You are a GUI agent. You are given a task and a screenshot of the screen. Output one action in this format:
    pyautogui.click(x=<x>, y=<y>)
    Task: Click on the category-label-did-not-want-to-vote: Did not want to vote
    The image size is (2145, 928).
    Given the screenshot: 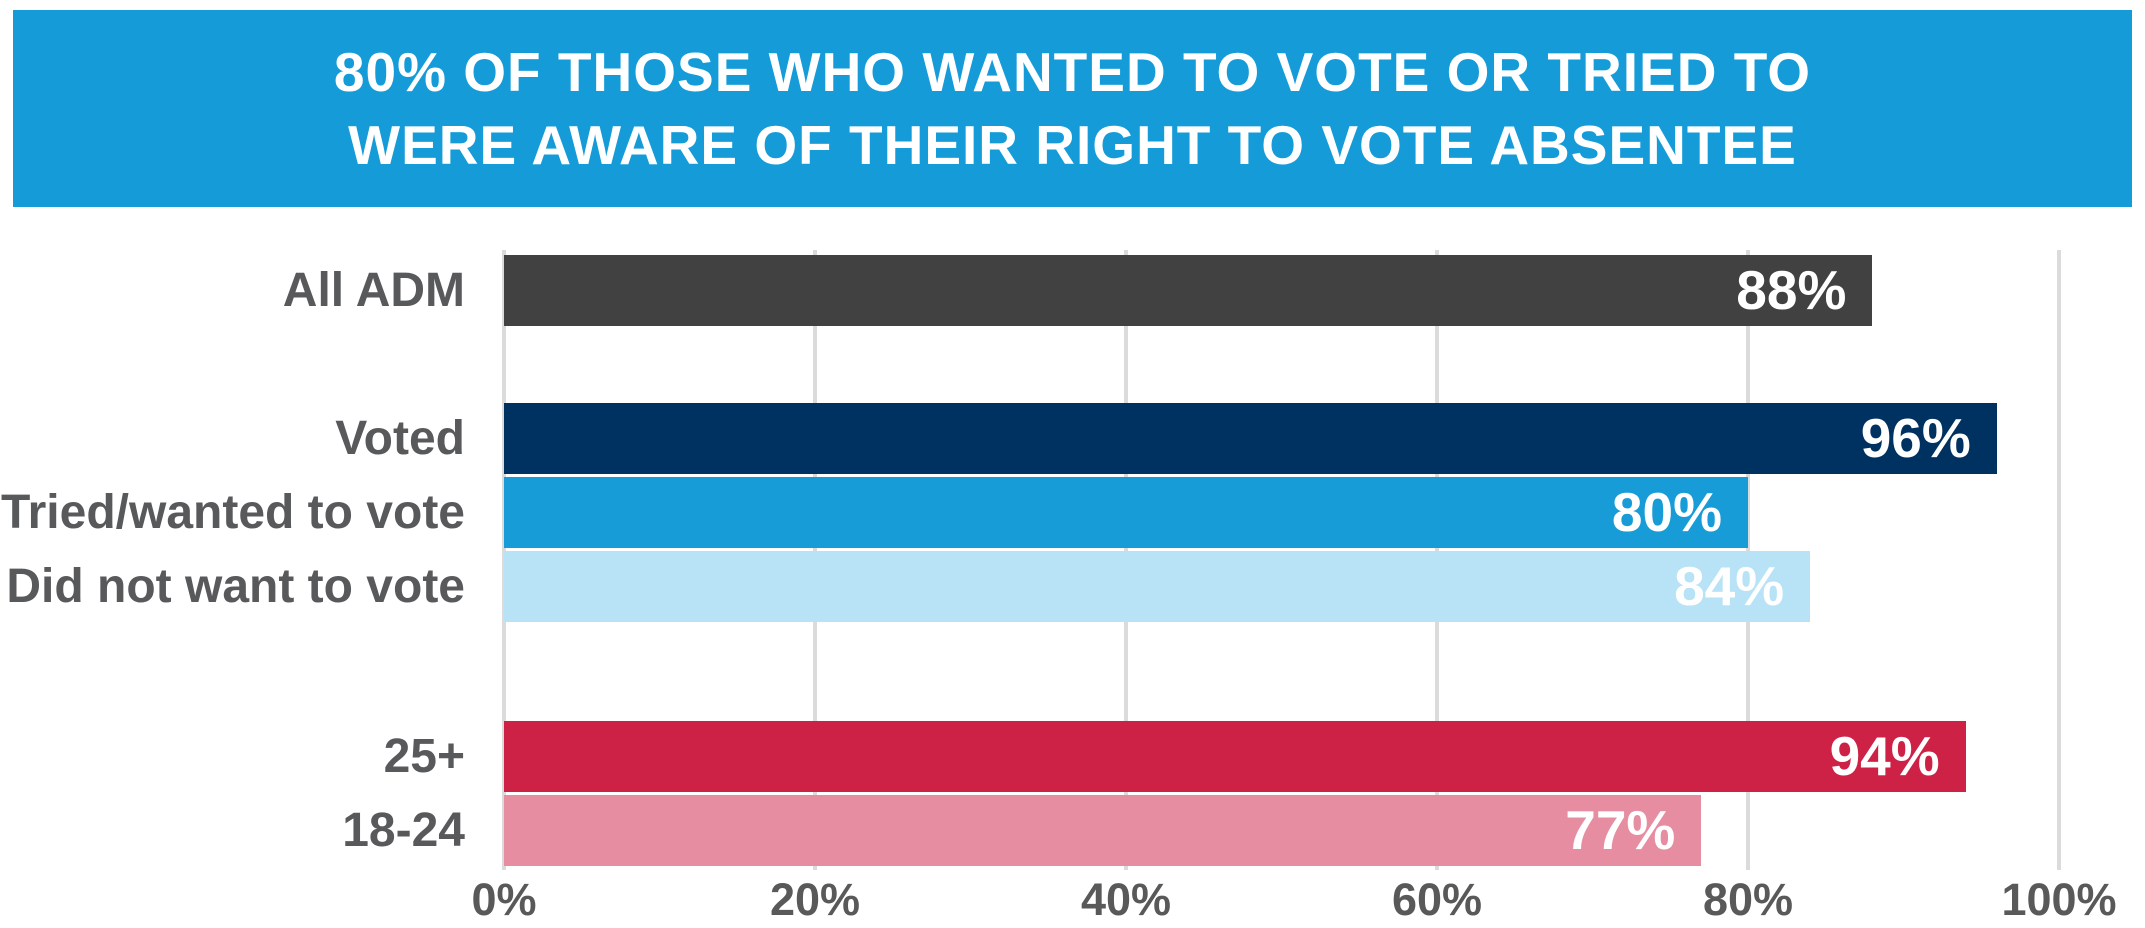 What is the action you would take?
    pyautogui.click(x=235, y=586)
    